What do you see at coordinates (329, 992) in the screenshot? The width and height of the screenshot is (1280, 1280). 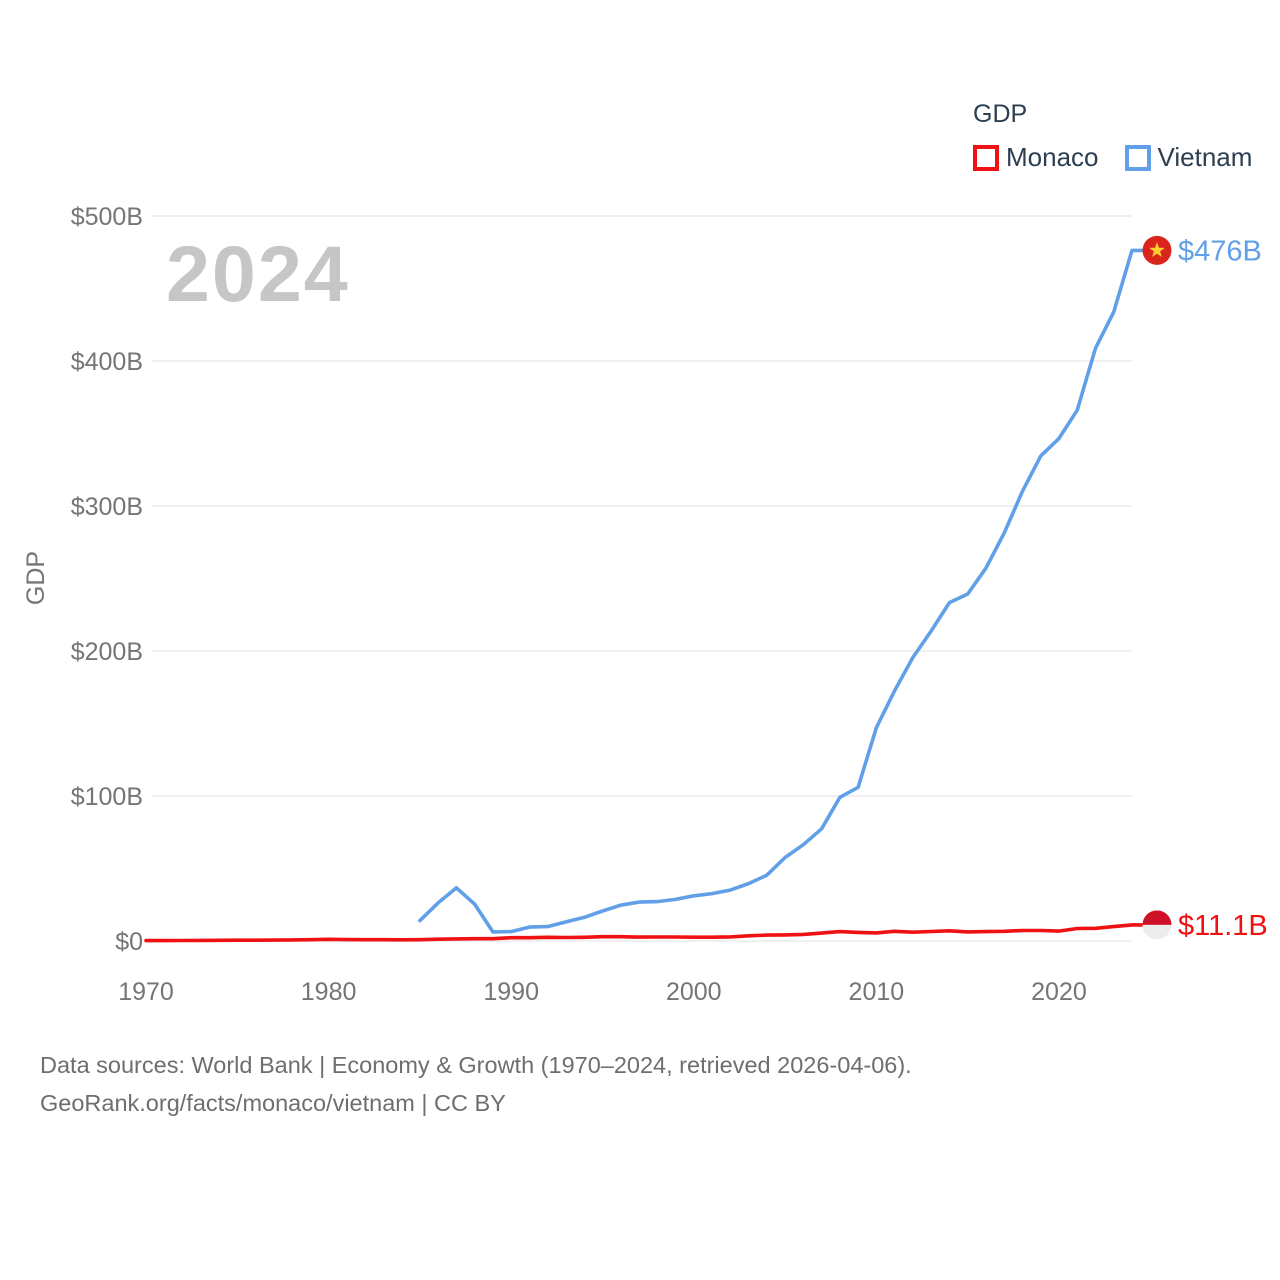 I see `x-tick-label: 1980` at bounding box center [329, 992].